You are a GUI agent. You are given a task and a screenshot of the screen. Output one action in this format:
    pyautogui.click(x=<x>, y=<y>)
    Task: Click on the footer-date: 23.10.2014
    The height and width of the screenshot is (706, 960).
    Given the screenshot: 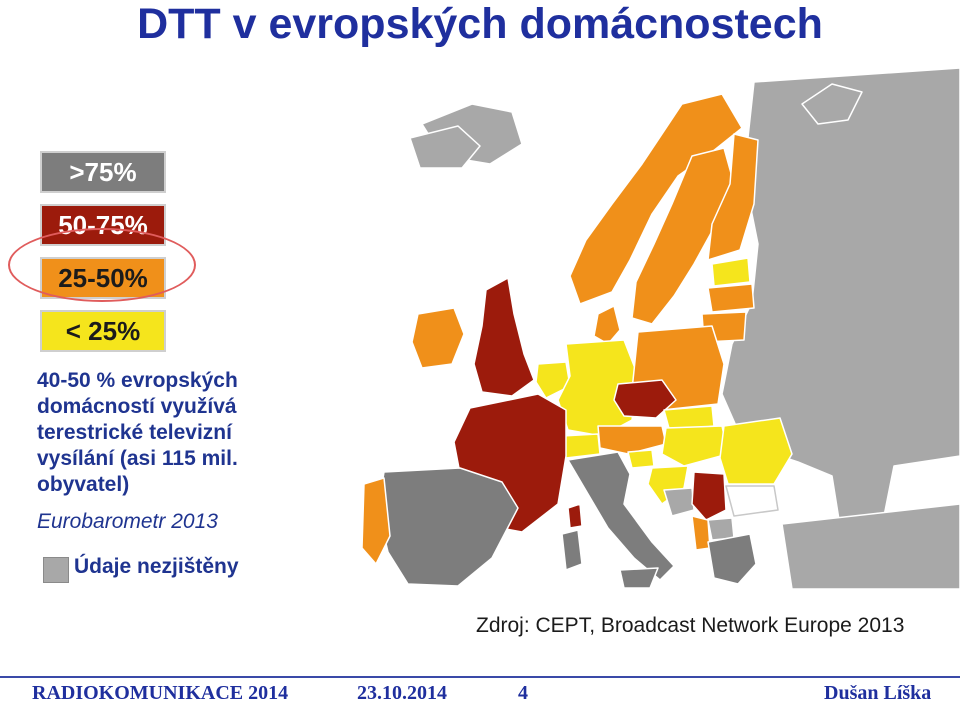 What is the action you would take?
    pyautogui.click(x=402, y=693)
    